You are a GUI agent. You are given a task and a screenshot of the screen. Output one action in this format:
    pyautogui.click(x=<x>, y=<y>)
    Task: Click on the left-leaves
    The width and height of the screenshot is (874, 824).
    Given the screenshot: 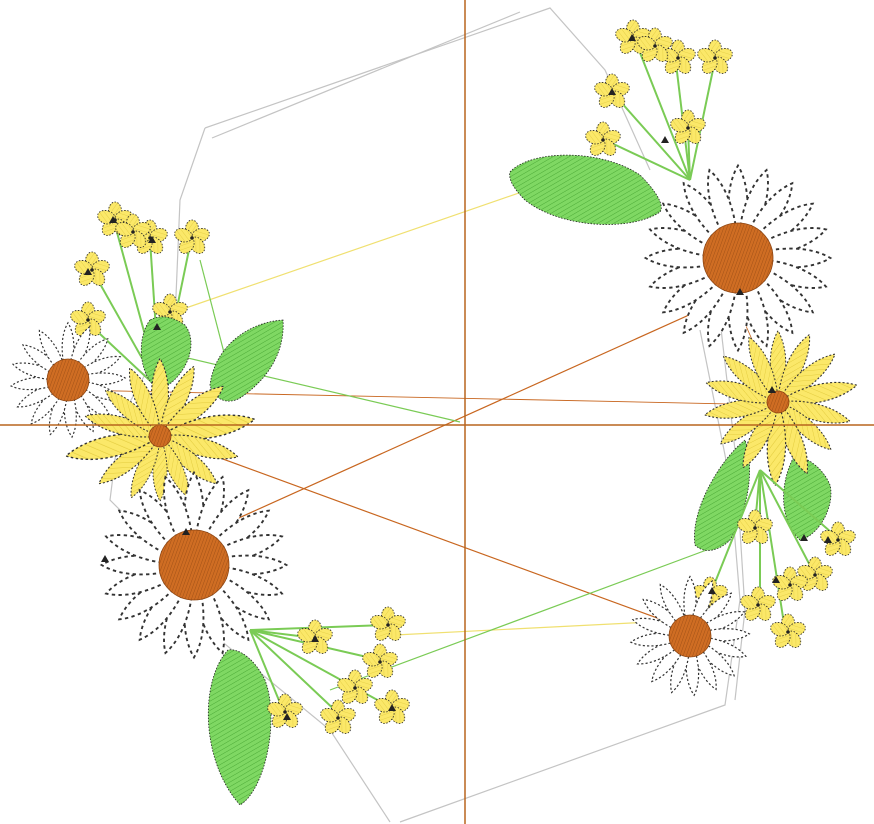 What is the action you would take?
    pyautogui.click(x=212, y=359)
    